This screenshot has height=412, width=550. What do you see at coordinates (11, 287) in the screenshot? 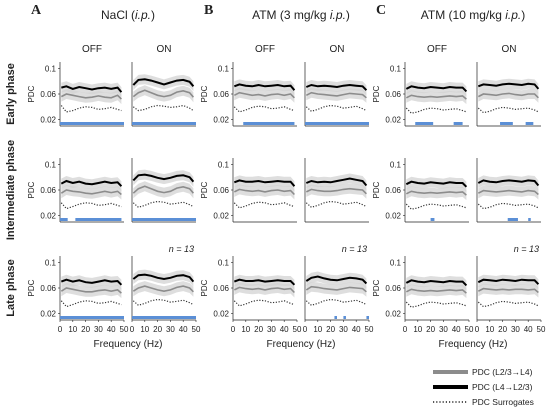
I see `row-label-2: Late phase` at bounding box center [11, 287].